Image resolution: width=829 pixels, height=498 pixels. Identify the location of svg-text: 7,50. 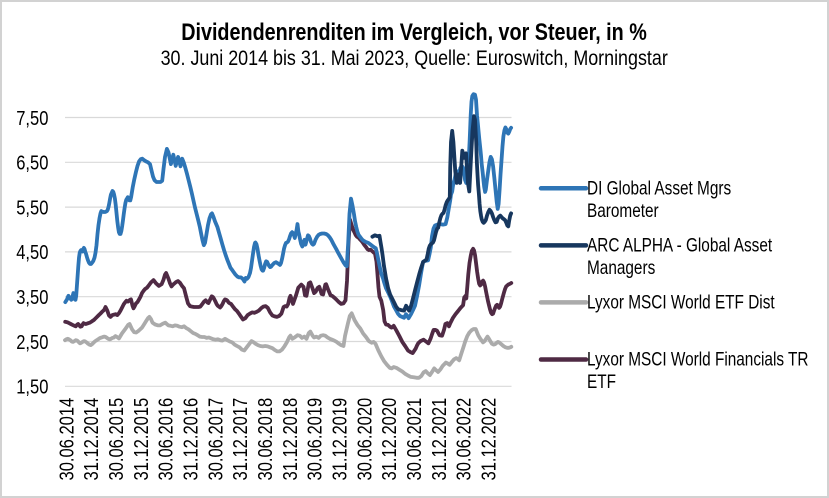
(32, 117).